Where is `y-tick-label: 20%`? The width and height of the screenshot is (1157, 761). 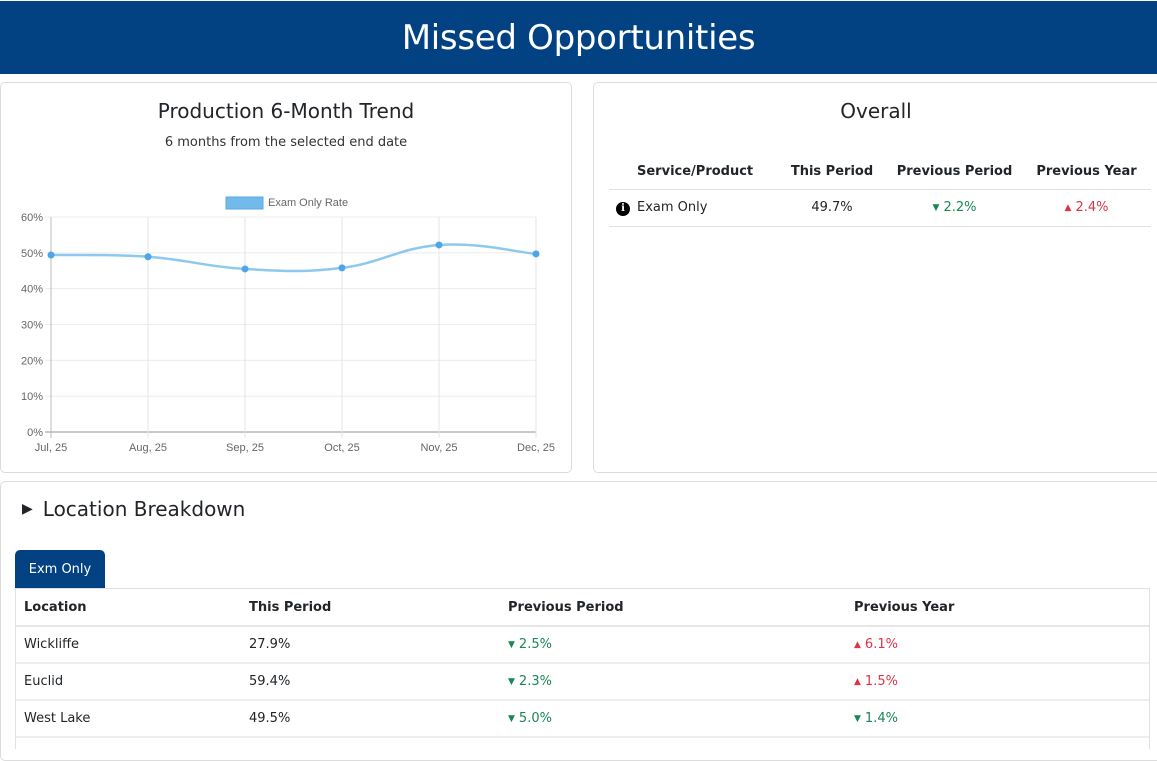 y-tick-label: 20% is located at coordinates (32, 361).